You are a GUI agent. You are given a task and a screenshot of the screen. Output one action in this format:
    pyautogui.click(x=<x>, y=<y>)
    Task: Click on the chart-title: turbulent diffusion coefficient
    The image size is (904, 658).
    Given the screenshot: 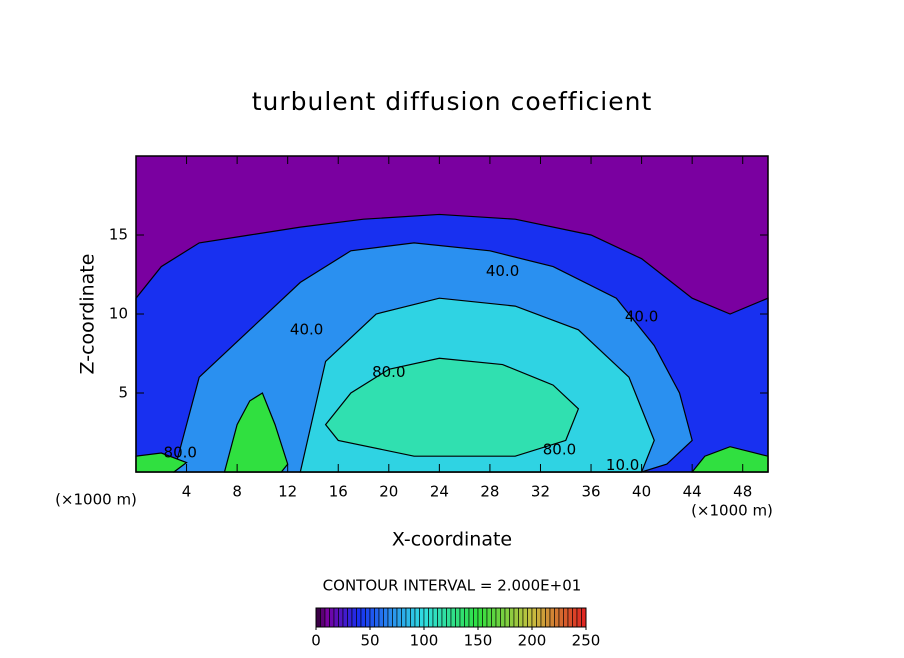 What is the action you would take?
    pyautogui.click(x=452, y=101)
    